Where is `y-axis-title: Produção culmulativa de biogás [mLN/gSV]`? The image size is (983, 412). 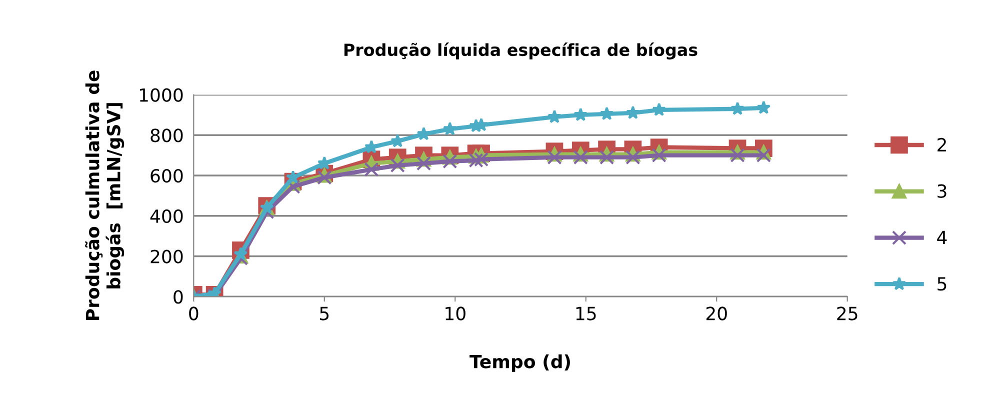
y-axis-title: Produção culmulativa de biogás [mLN/gSV] is located at coordinates (104, 195).